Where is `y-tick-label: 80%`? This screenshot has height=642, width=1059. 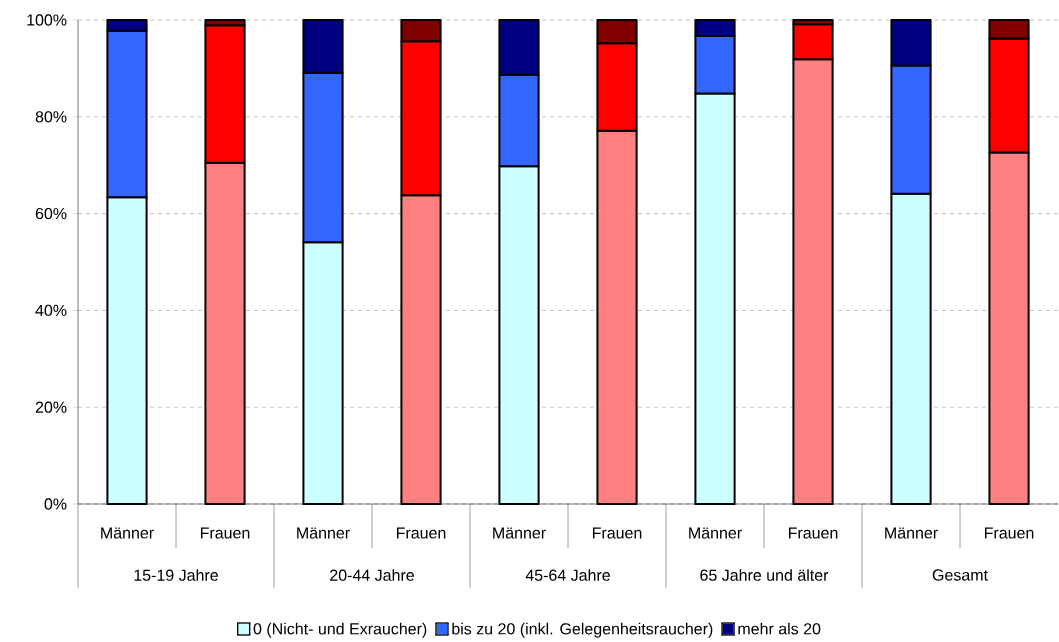
y-tick-label: 80% is located at coordinates (51, 117).